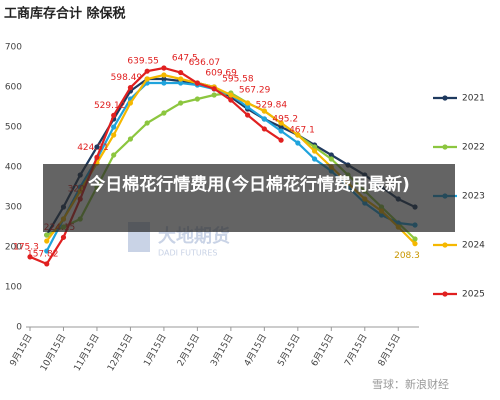 The width and height of the screenshot is (500, 400). I want to click on x-tick-label: 6月15日, so click(322, 350).